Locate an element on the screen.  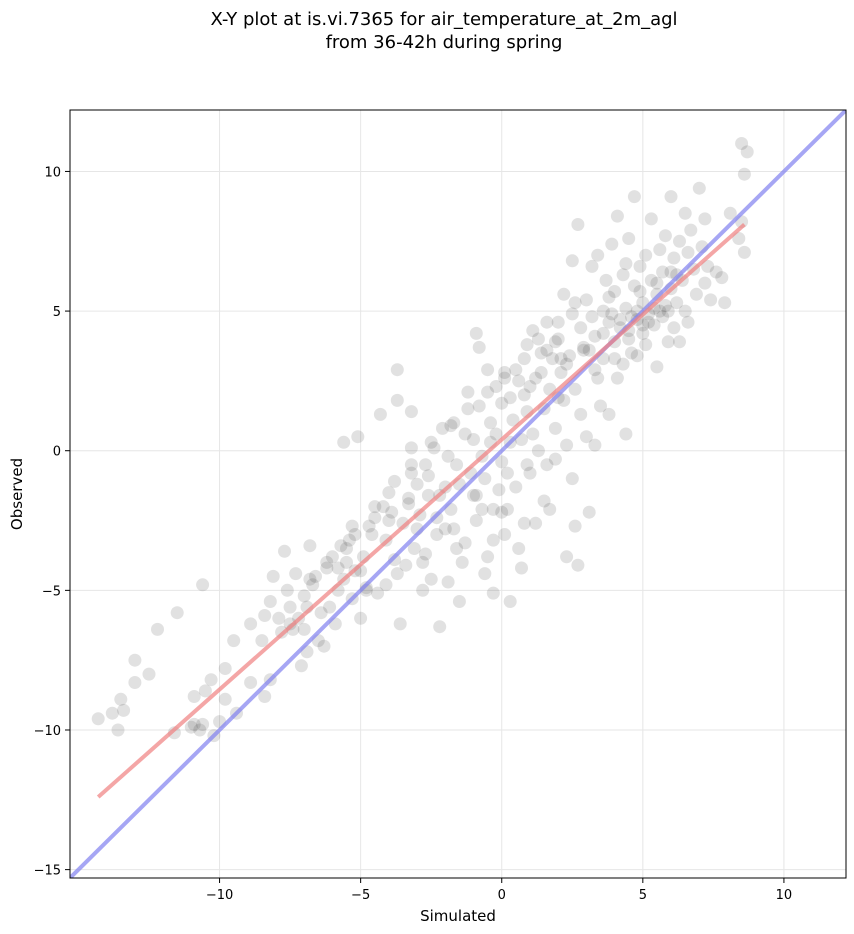
y-tick-label: 0 is located at coordinates (57, 452).